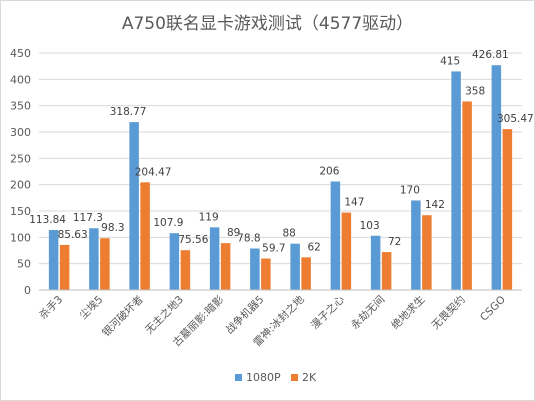 The image size is (535, 401). I want to click on y-tick-label: 150, so click(20, 211).